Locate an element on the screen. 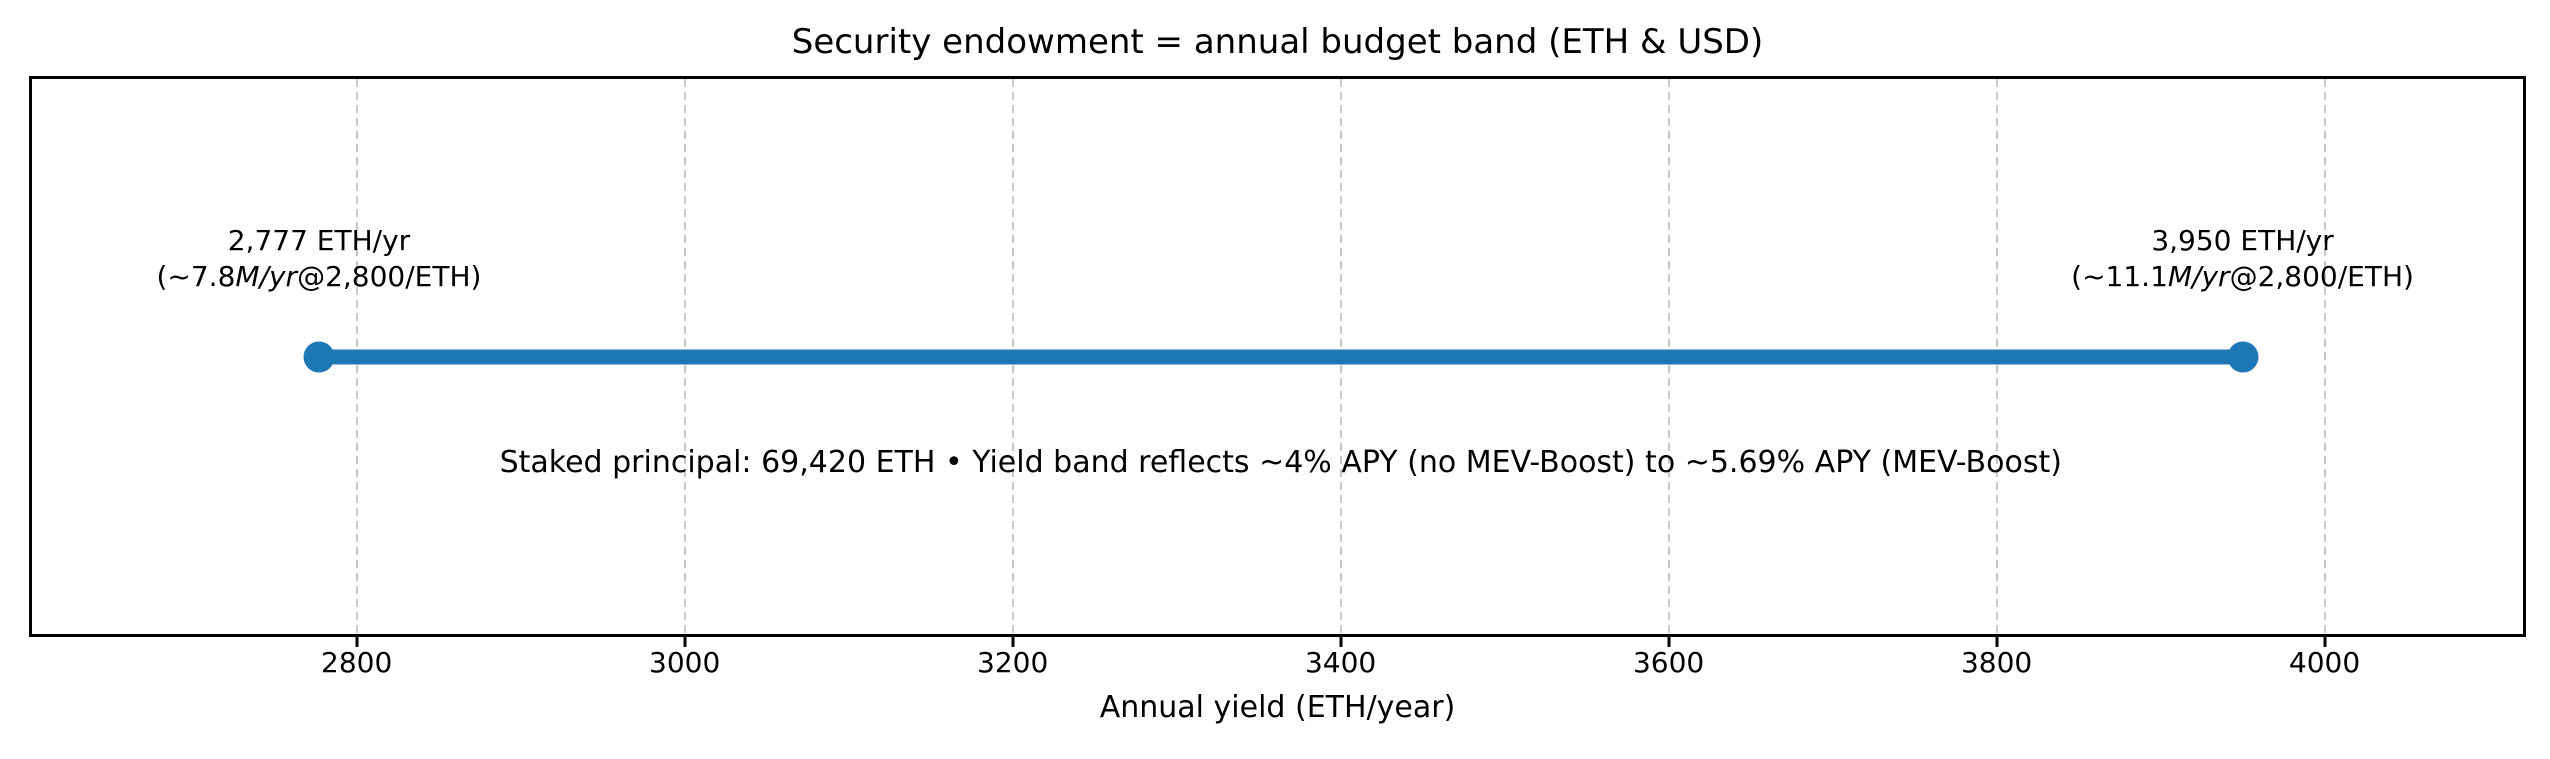 This screenshot has height=759, width=2550. annotation-high-line2: (~11.1M/yr@2,800/ETH) is located at coordinates (2242, 277).